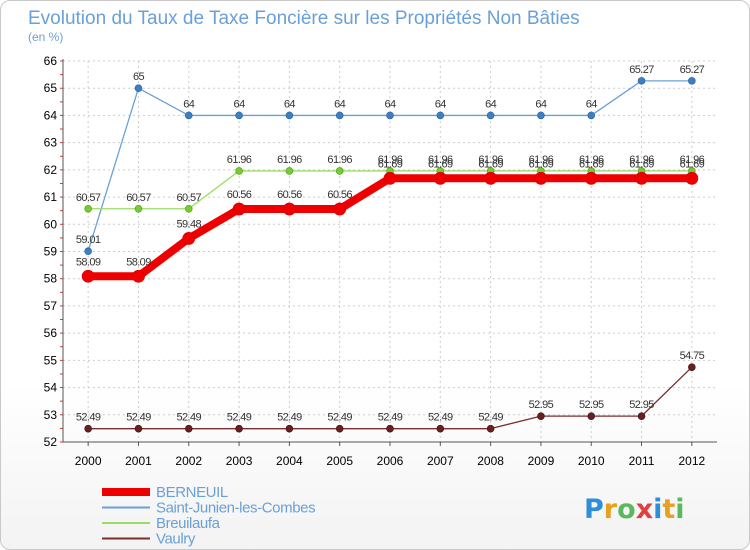 This screenshot has height=550, width=750. I want to click on y-tick-label: 52, so click(51, 442).